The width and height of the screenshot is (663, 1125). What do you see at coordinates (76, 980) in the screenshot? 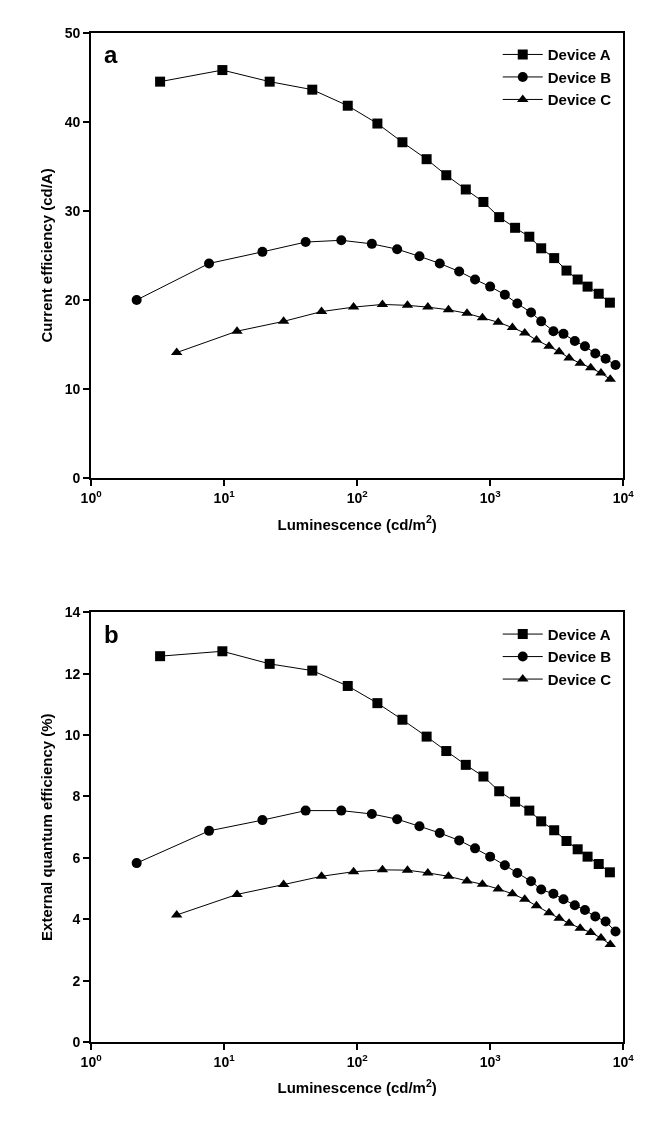
I see `y-tick-label: 2` at bounding box center [76, 980].